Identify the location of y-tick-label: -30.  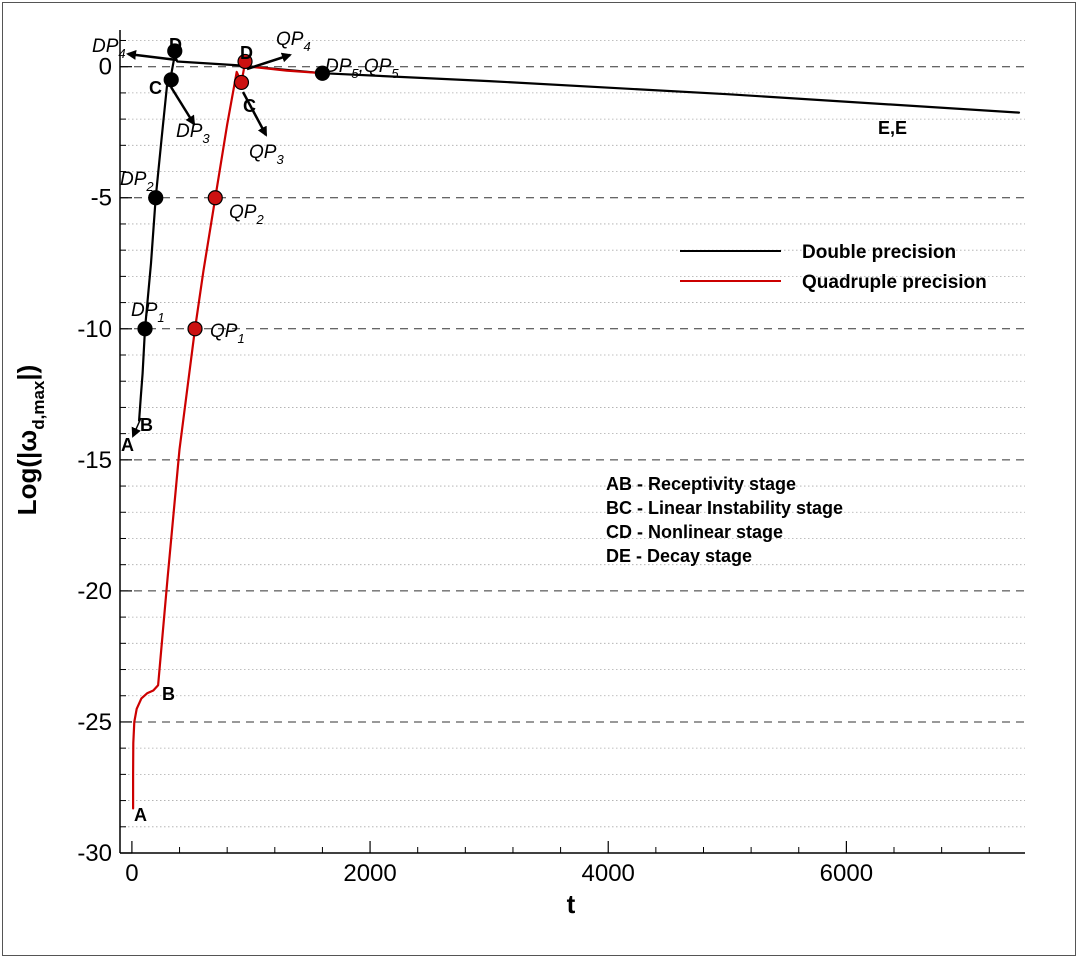
(94, 853).